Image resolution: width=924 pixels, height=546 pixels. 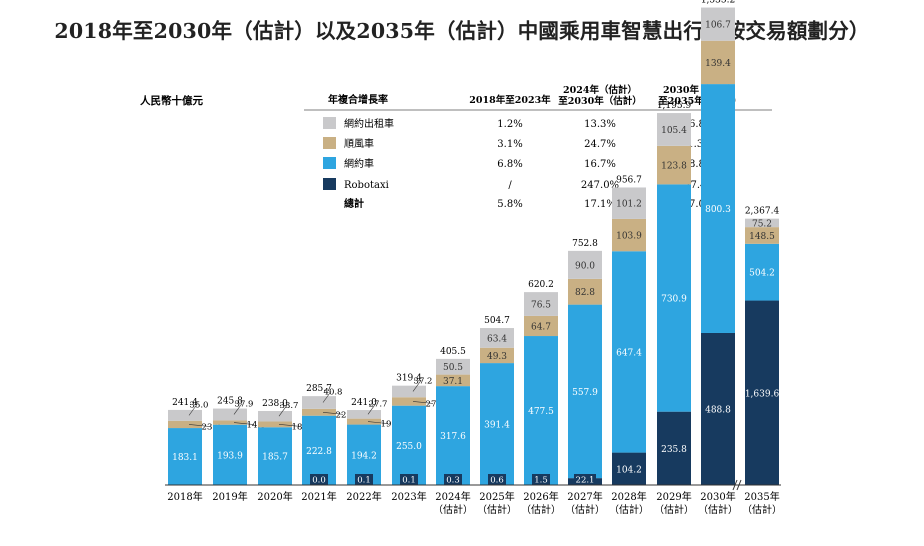 I want to click on cagr-value: 24.7%, so click(x=600, y=144).